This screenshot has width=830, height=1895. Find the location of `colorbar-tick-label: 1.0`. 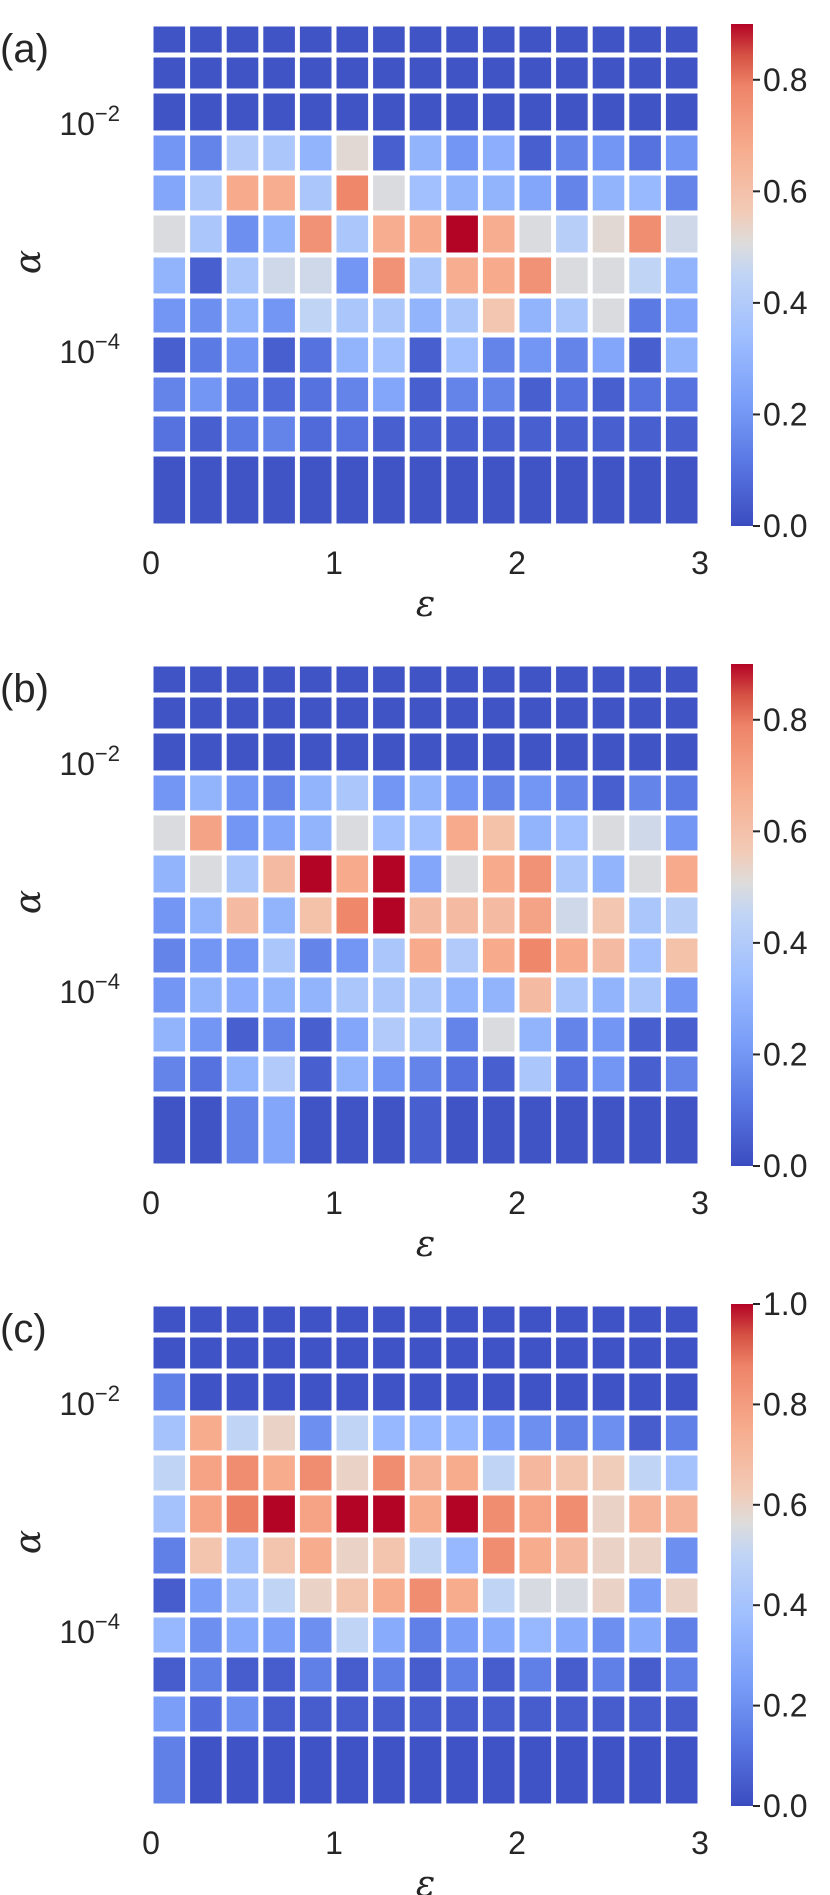

colorbar-tick-label: 1.0 is located at coordinates (785, 1304).